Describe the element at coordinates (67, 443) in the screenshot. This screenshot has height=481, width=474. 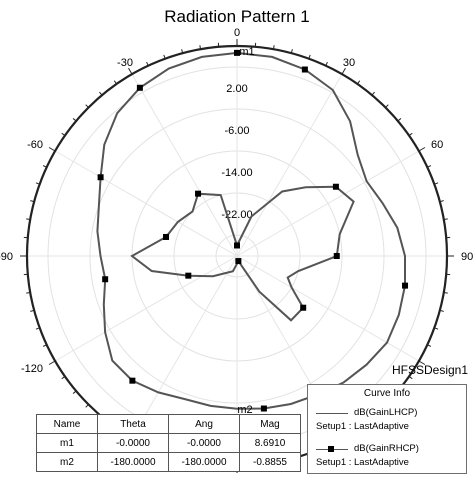
I see `marker-name-cell: m1` at that location.